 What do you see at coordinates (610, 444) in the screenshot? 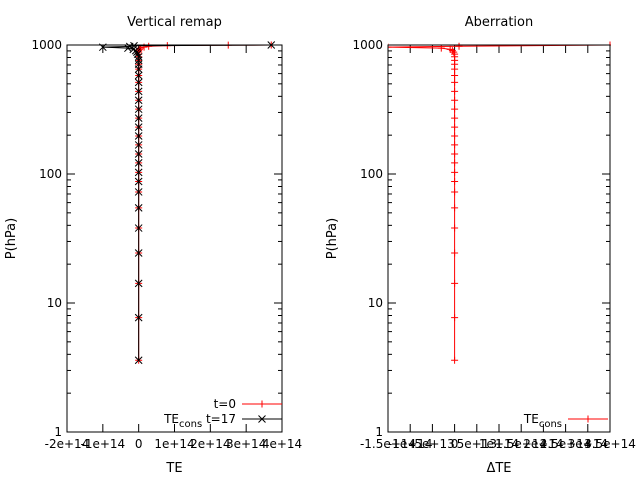
I see `x-tick-label: 3.5e+14` at bounding box center [610, 444].